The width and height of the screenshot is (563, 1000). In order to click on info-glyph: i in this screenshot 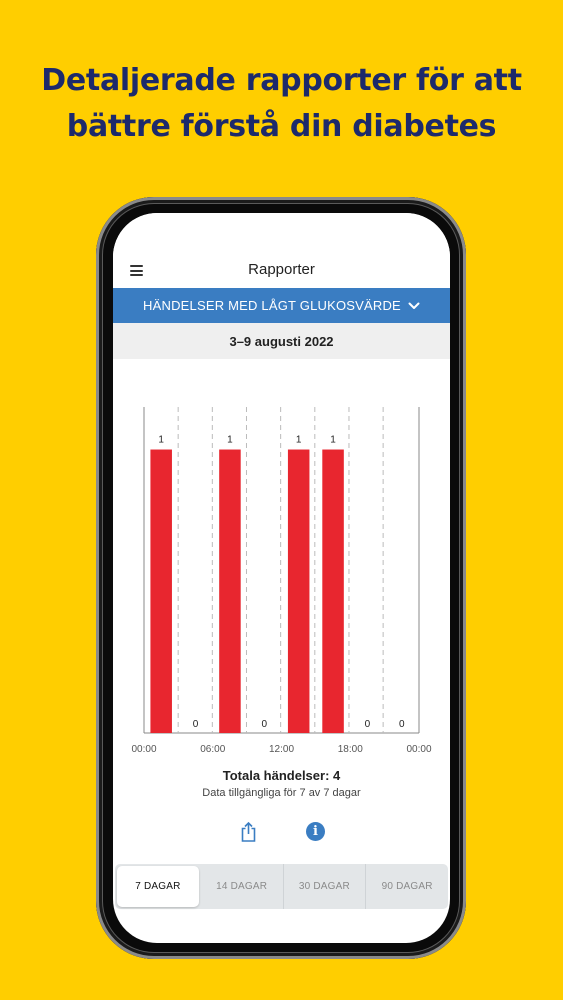, I will do `click(315, 831)`.